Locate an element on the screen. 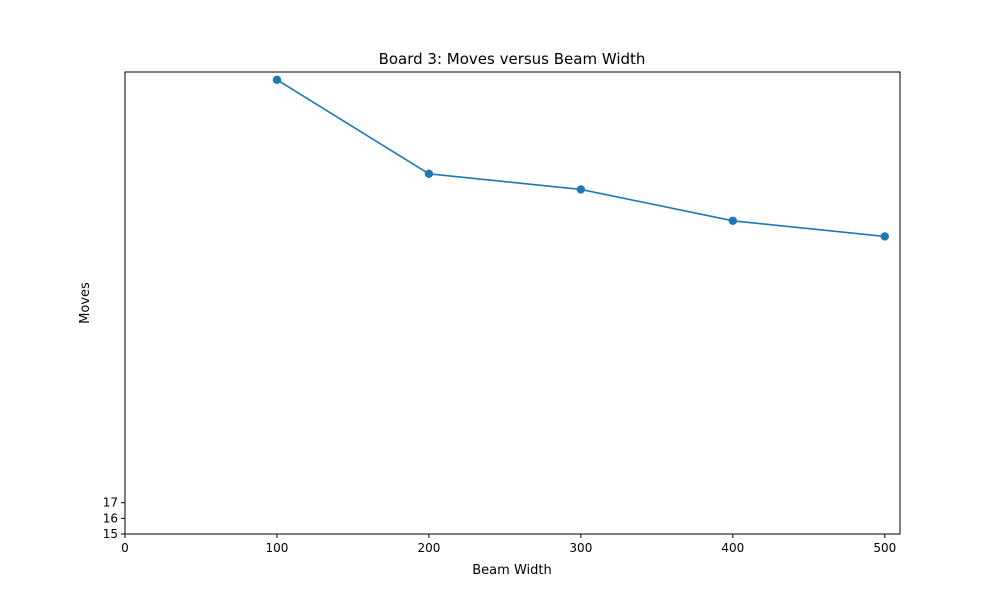 Image resolution: width=1000 pixels, height=600 pixels. y-tick-label: 15 is located at coordinates (110, 534).